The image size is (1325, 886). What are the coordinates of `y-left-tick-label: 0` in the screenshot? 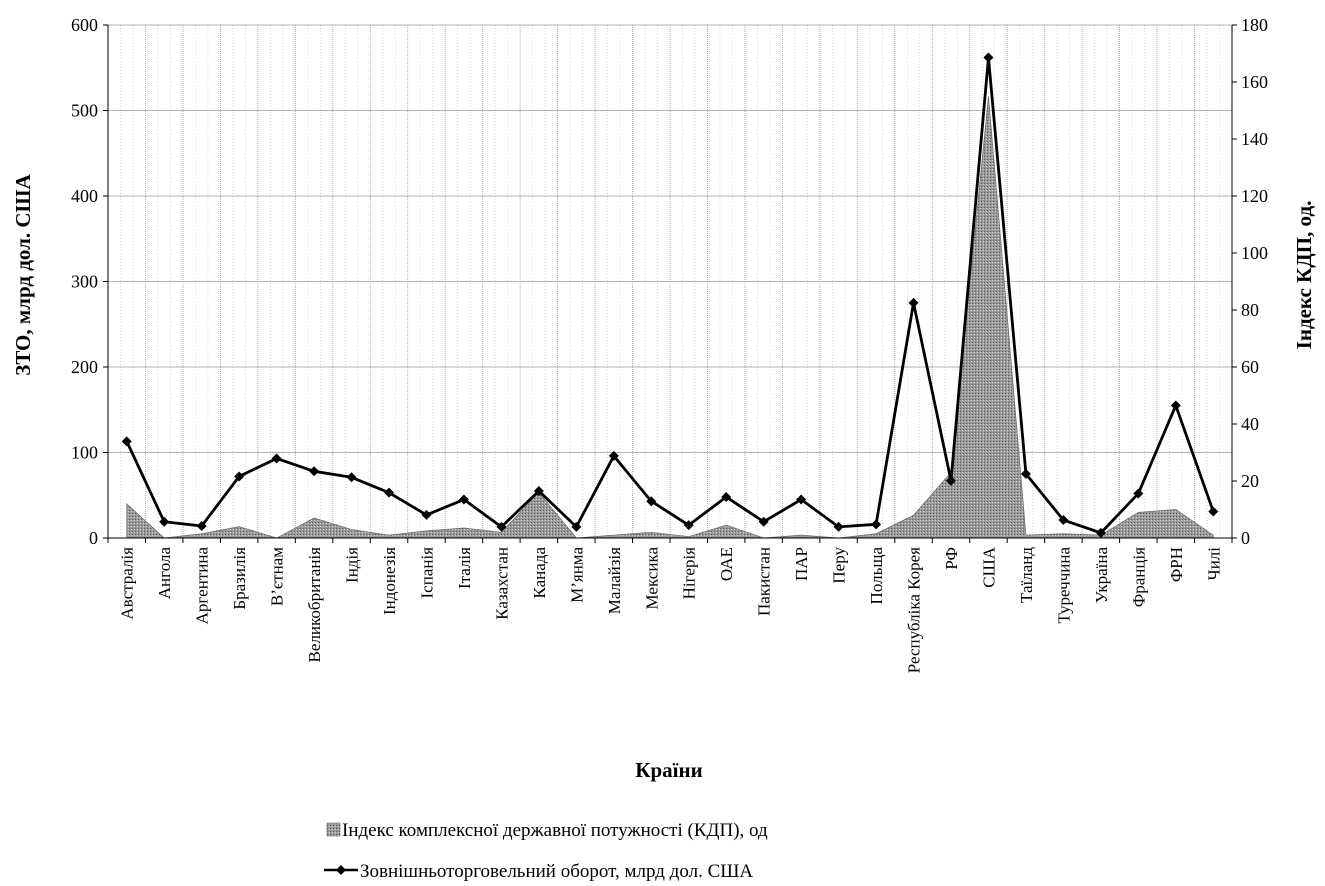 It's located at (93, 538).